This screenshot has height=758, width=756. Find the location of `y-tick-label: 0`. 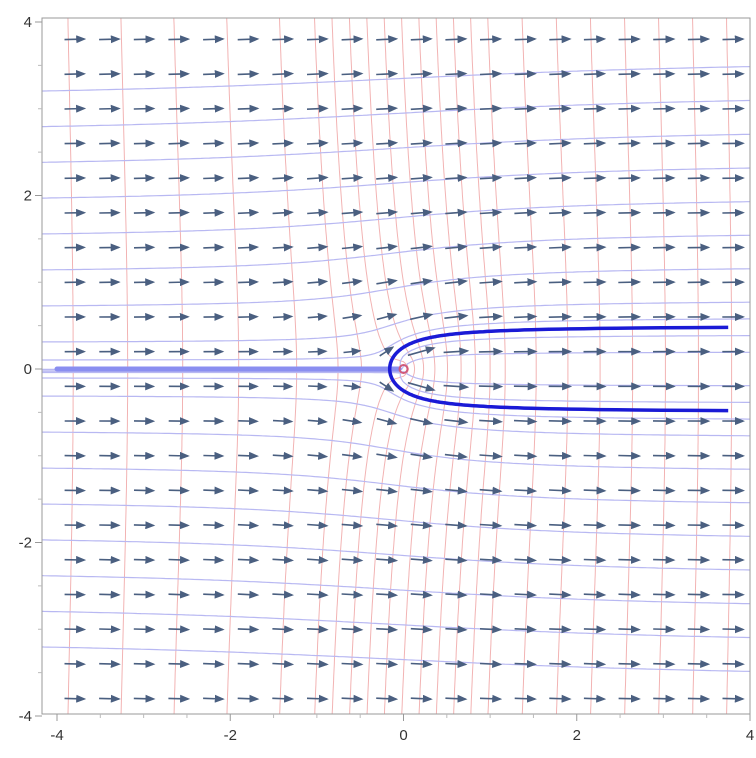

y-tick-label: 0 is located at coordinates (28, 369).